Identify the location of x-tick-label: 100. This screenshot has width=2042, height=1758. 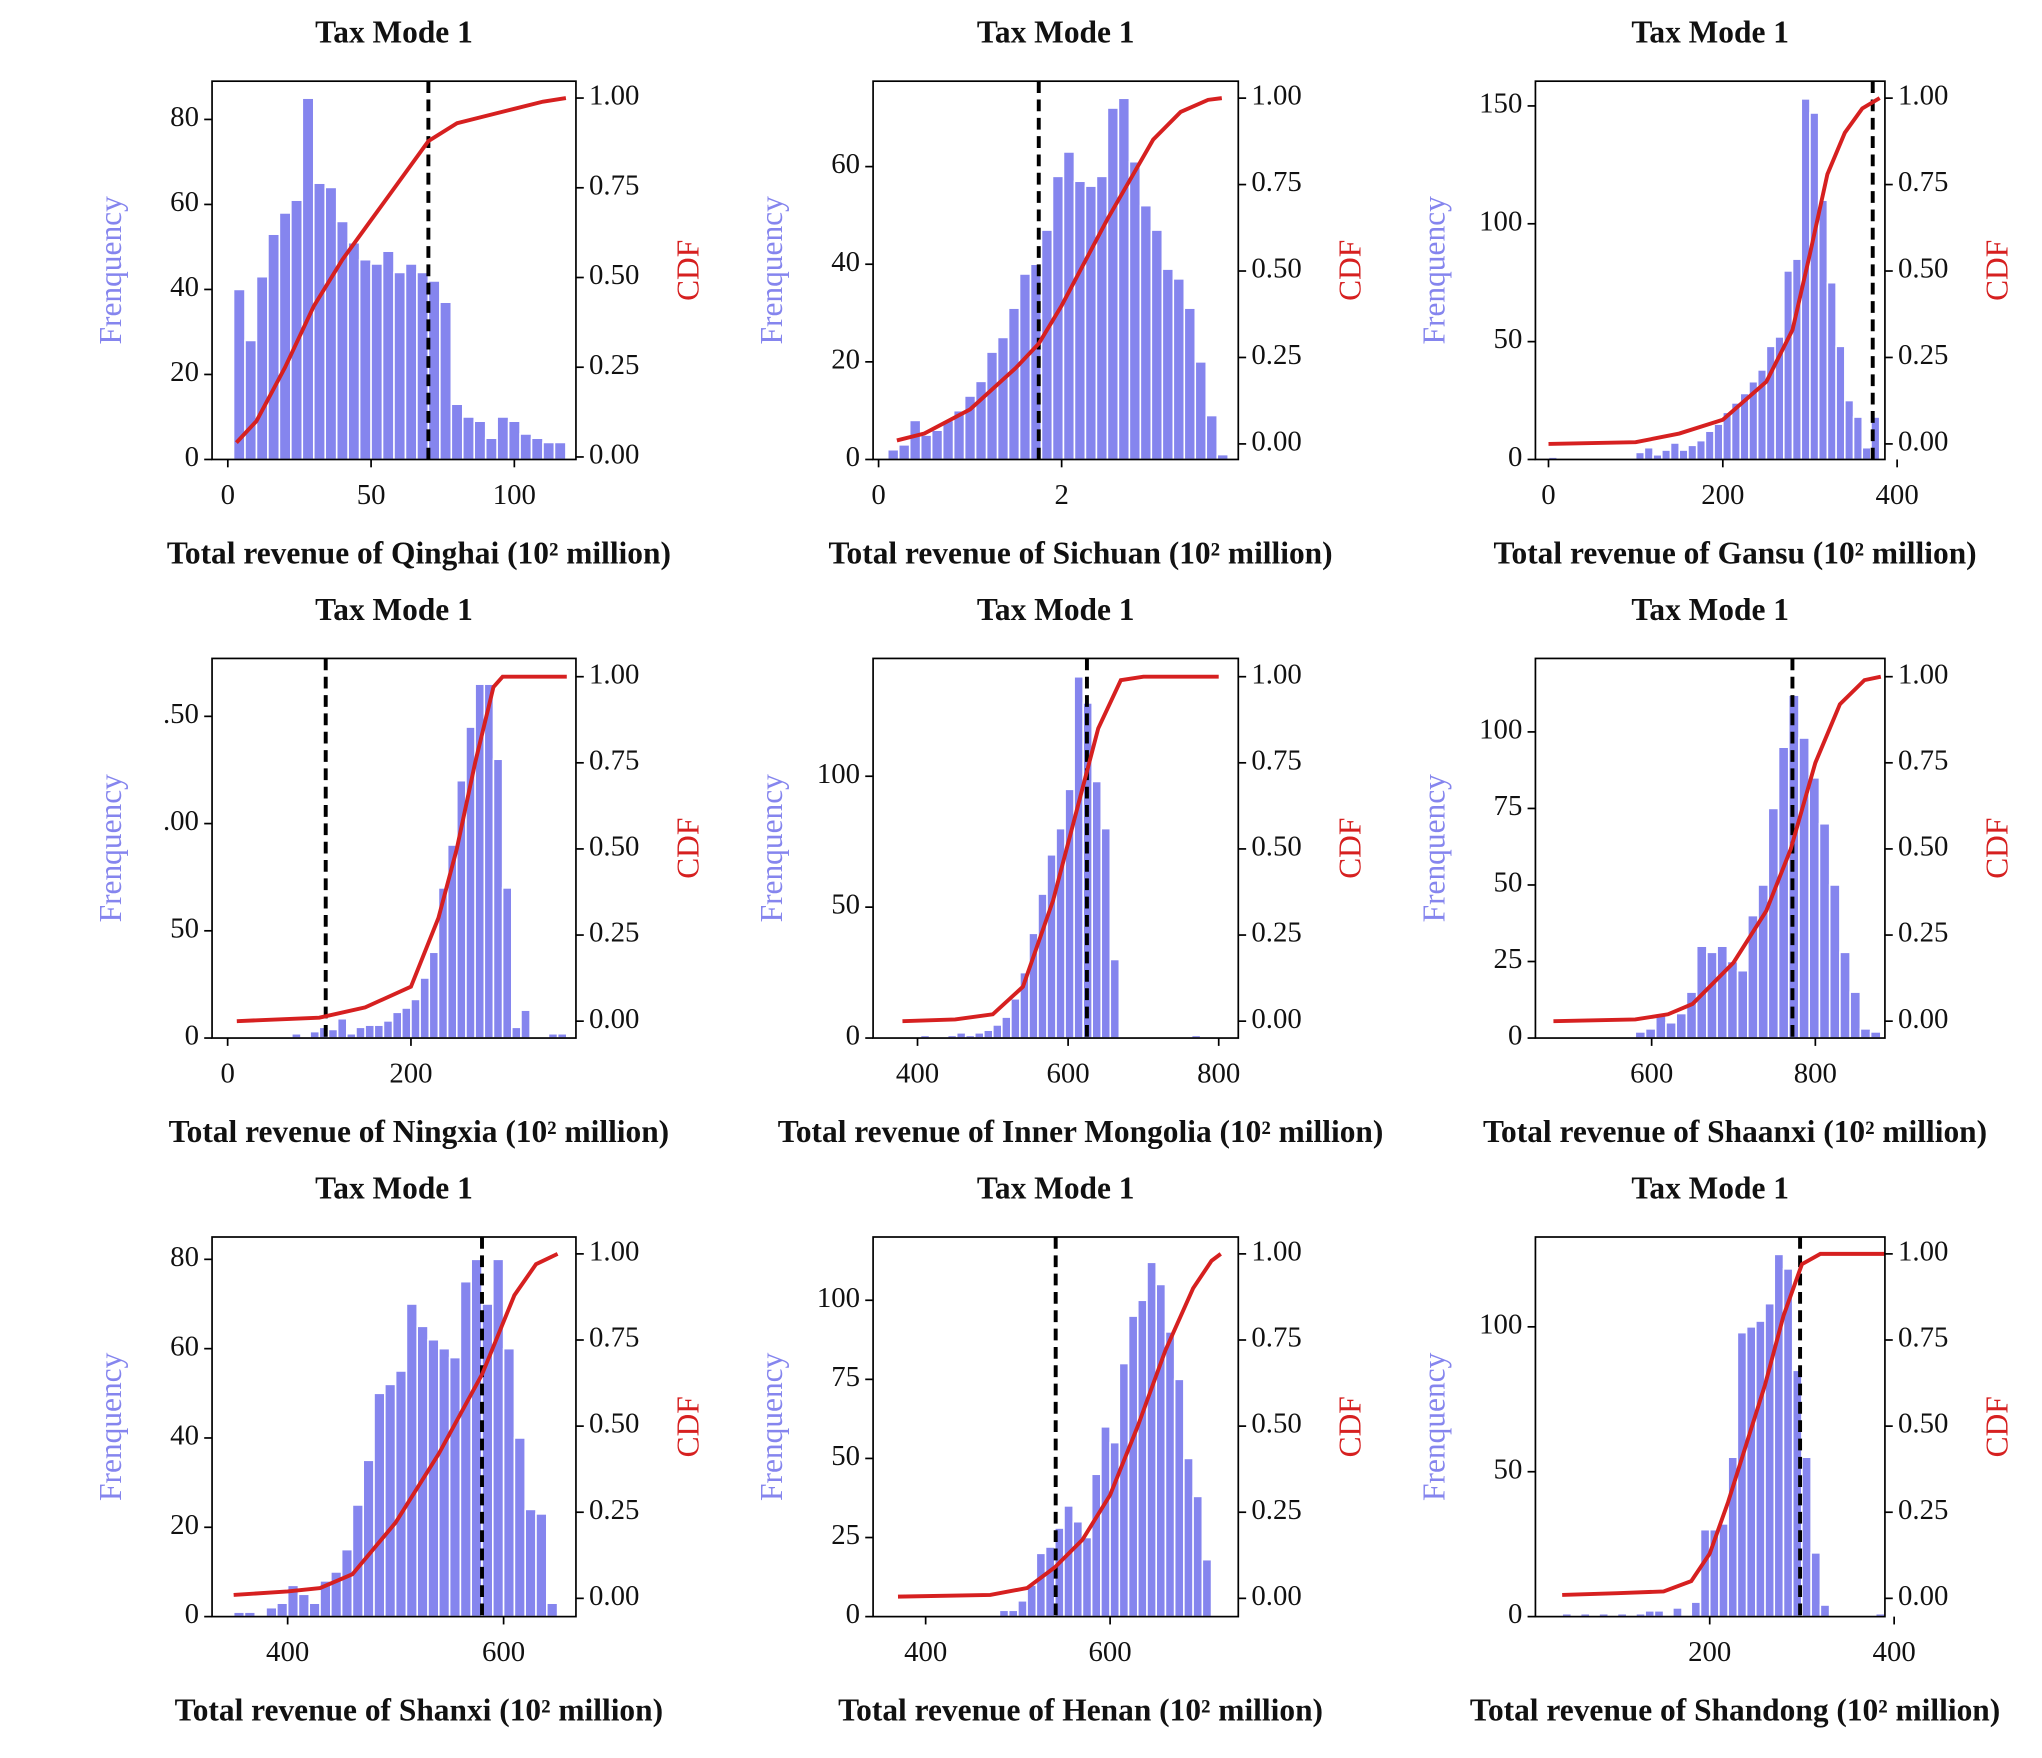
(514, 495).